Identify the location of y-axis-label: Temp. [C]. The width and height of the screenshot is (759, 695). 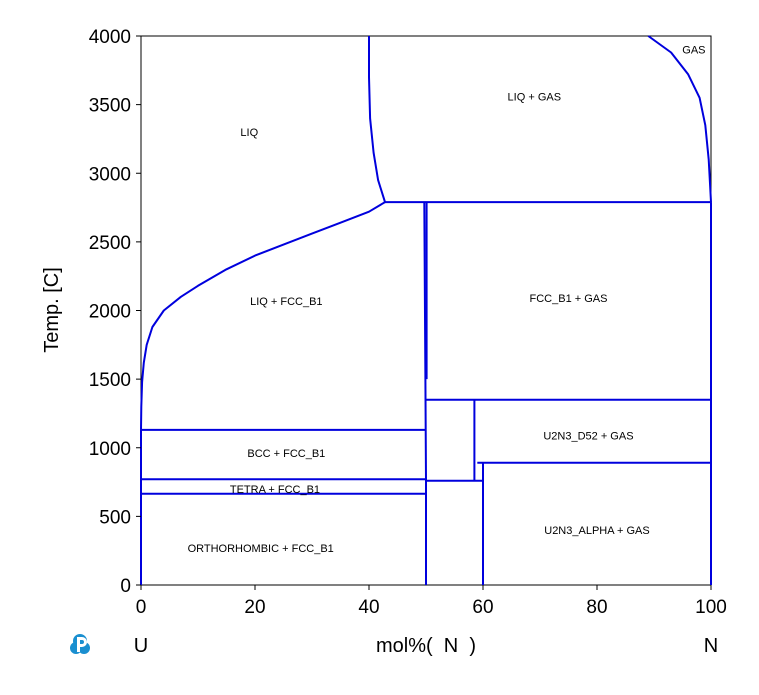
(52, 310).